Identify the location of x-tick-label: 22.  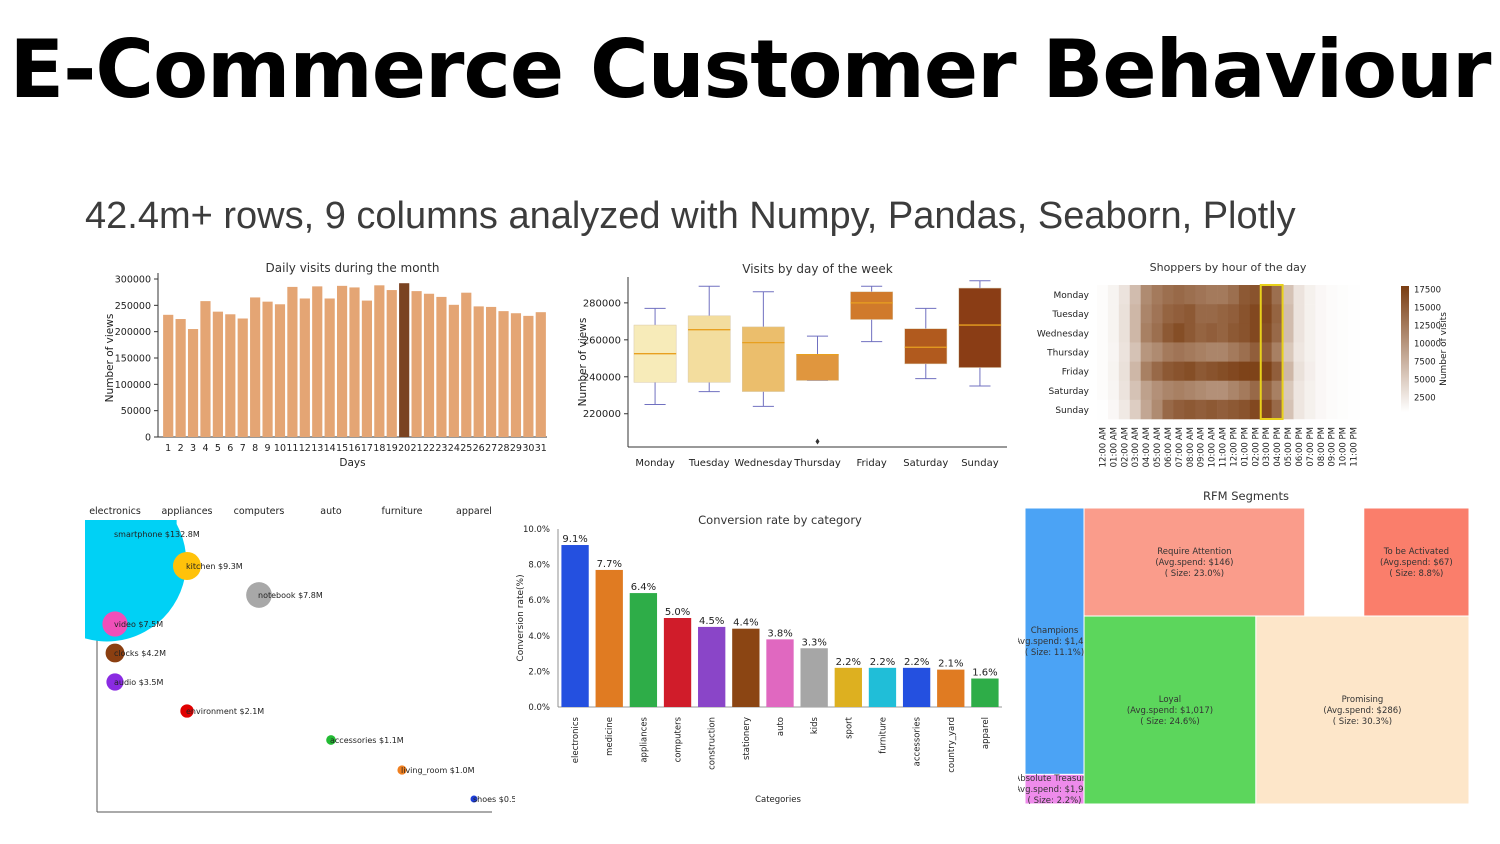
(429, 448).